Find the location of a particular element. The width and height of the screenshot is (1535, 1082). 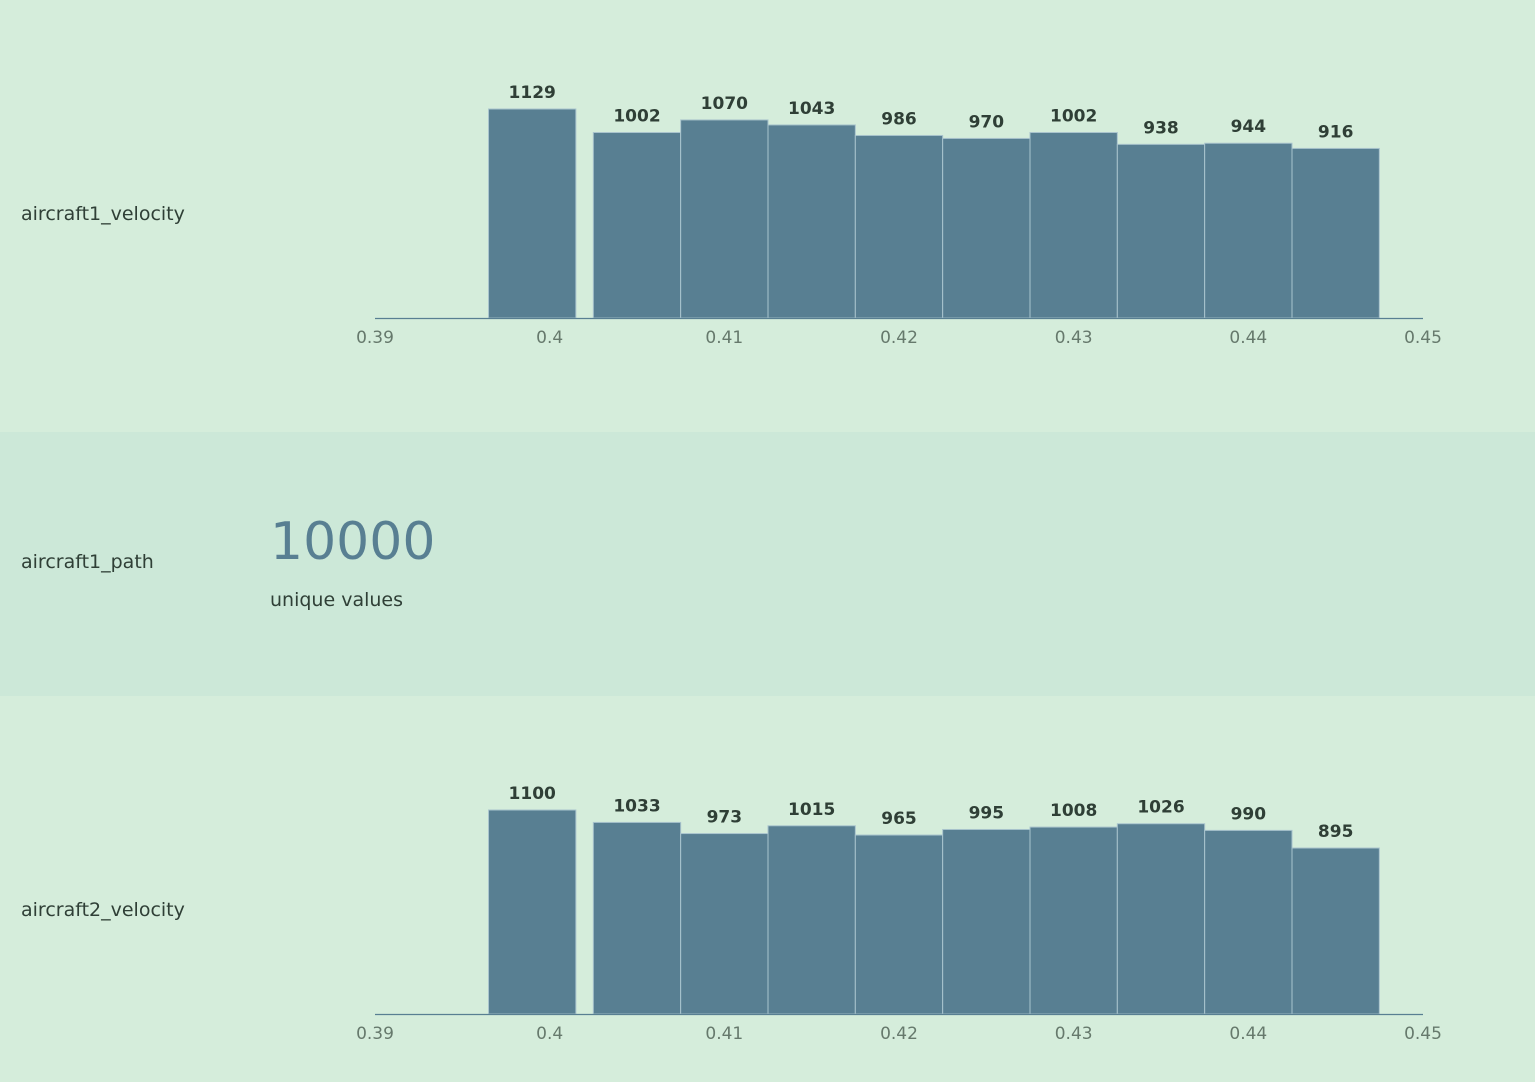

bar-value-label: 1008 is located at coordinates (1073, 811).